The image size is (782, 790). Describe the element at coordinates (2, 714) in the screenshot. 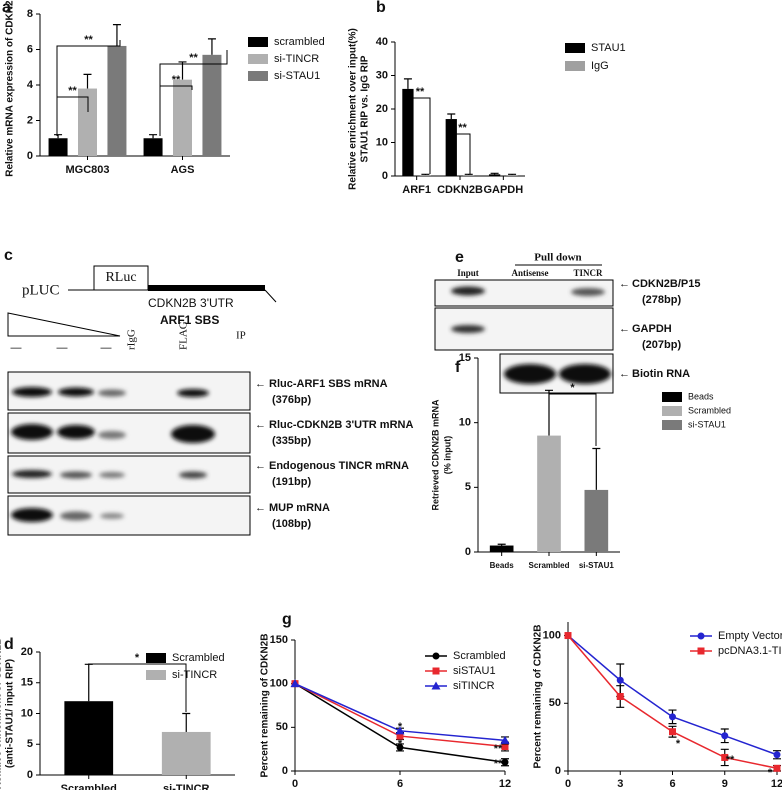

I see `y-axis-label: Relative enrichment of CDKN2B` at that location.